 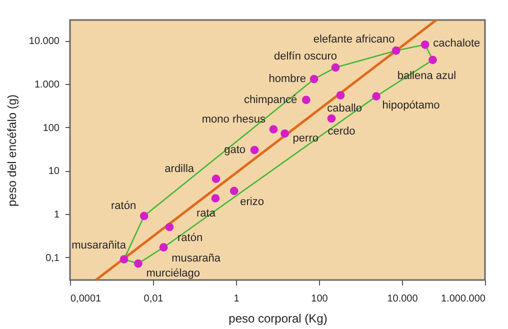 I want to click on x-axis-title: peso corporal (Kg), so click(x=278, y=319).